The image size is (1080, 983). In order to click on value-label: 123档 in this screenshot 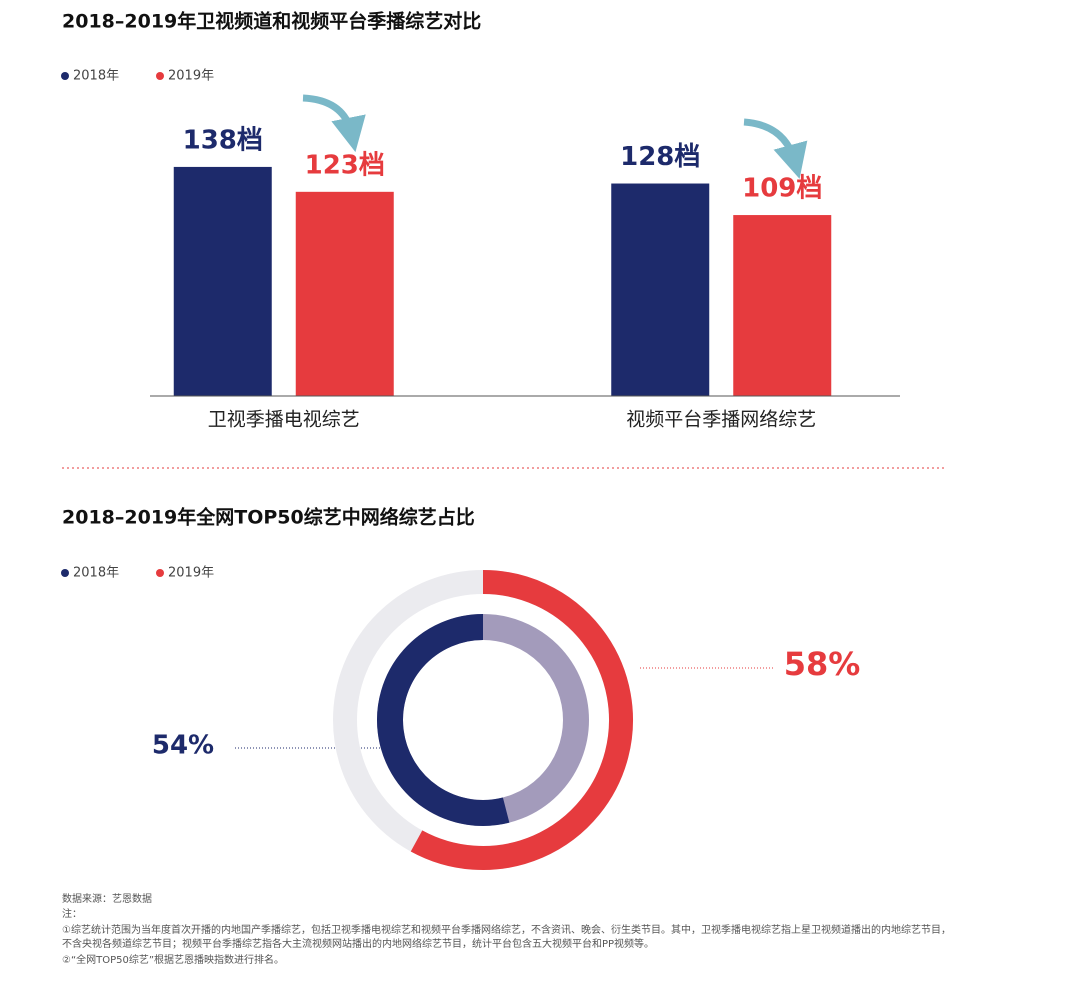, I will do `click(345, 165)`.